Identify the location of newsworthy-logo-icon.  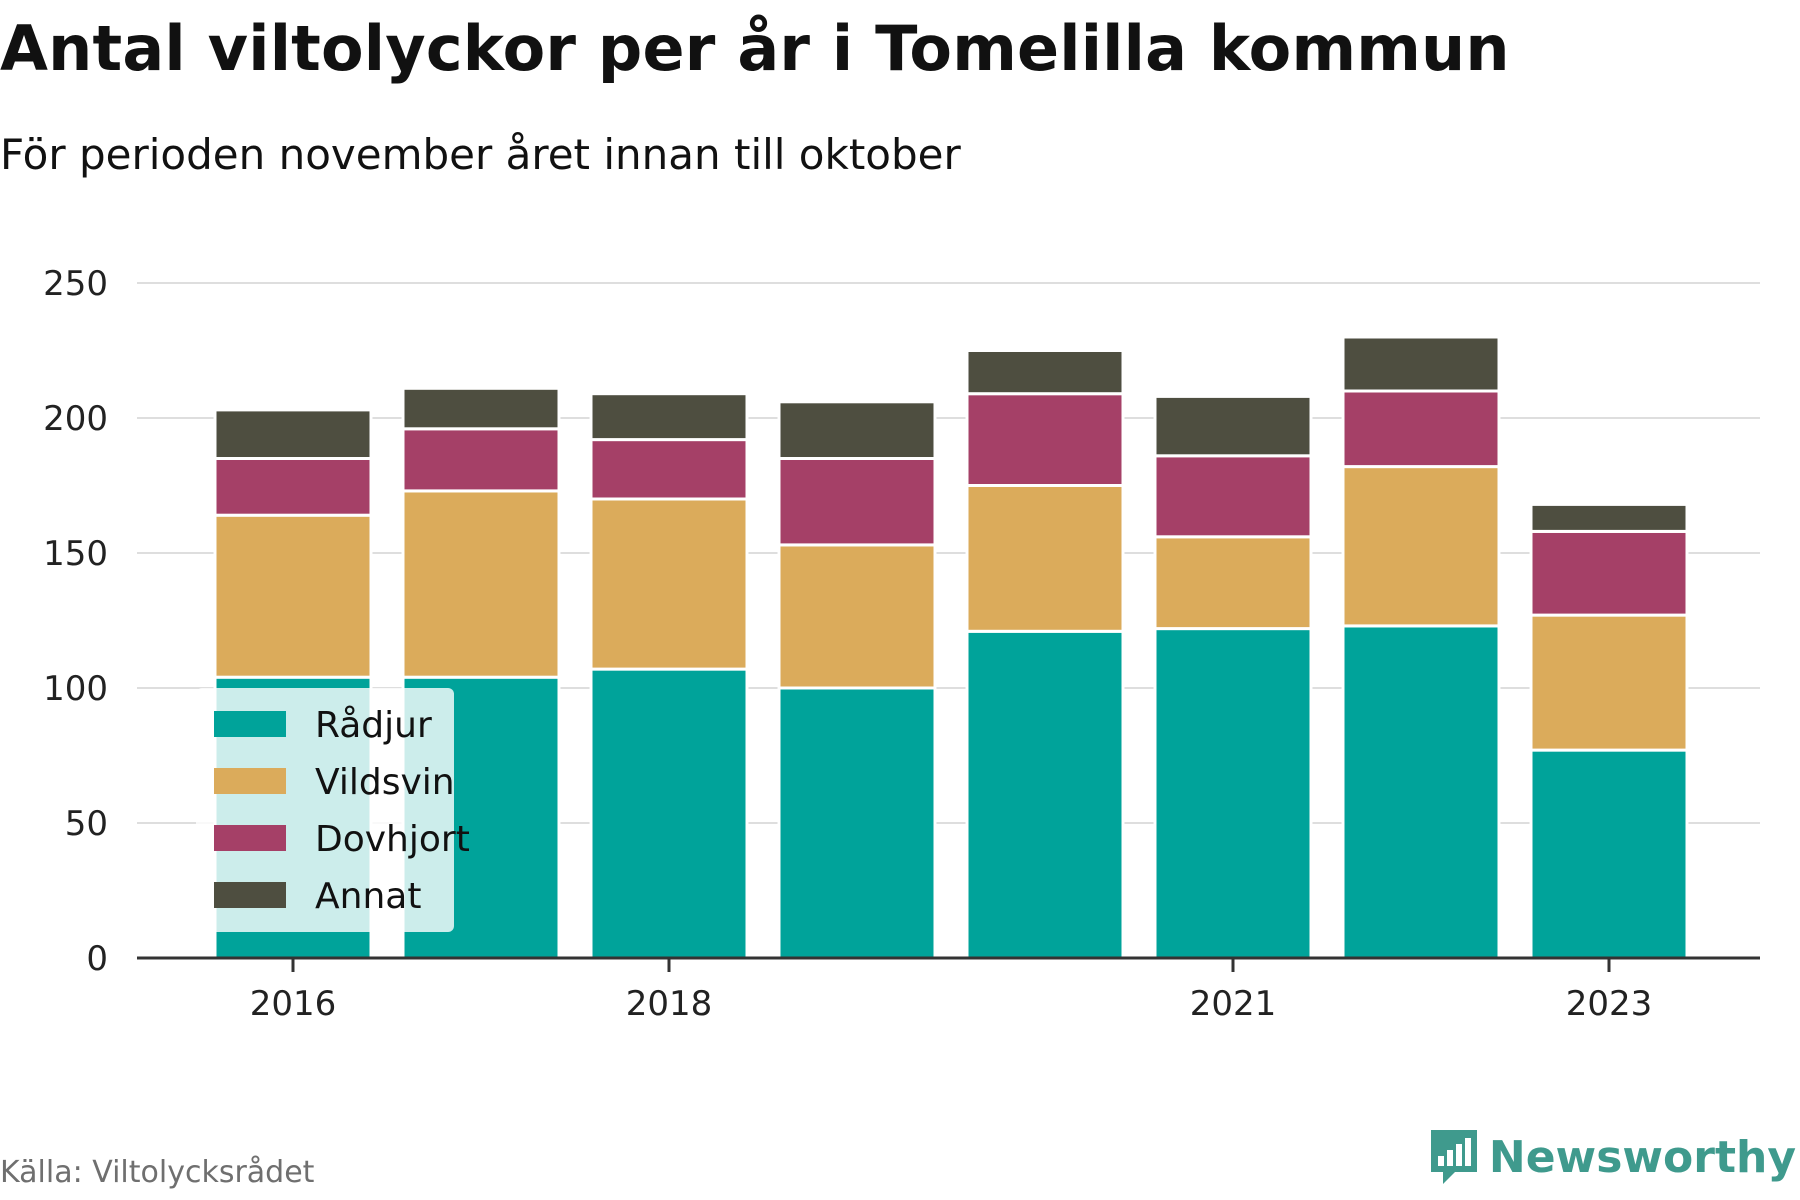
(1453, 1157).